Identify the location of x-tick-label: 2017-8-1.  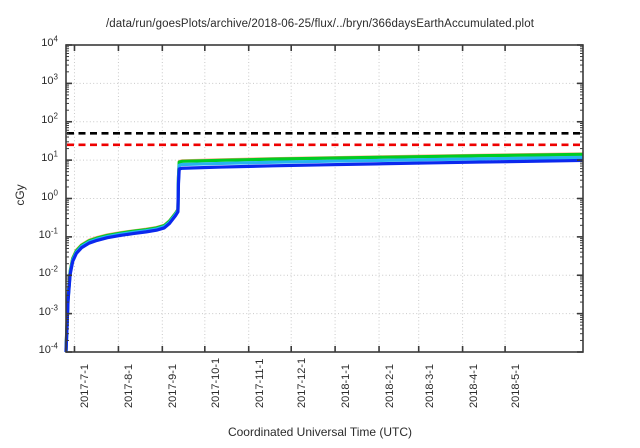
(129, 385).